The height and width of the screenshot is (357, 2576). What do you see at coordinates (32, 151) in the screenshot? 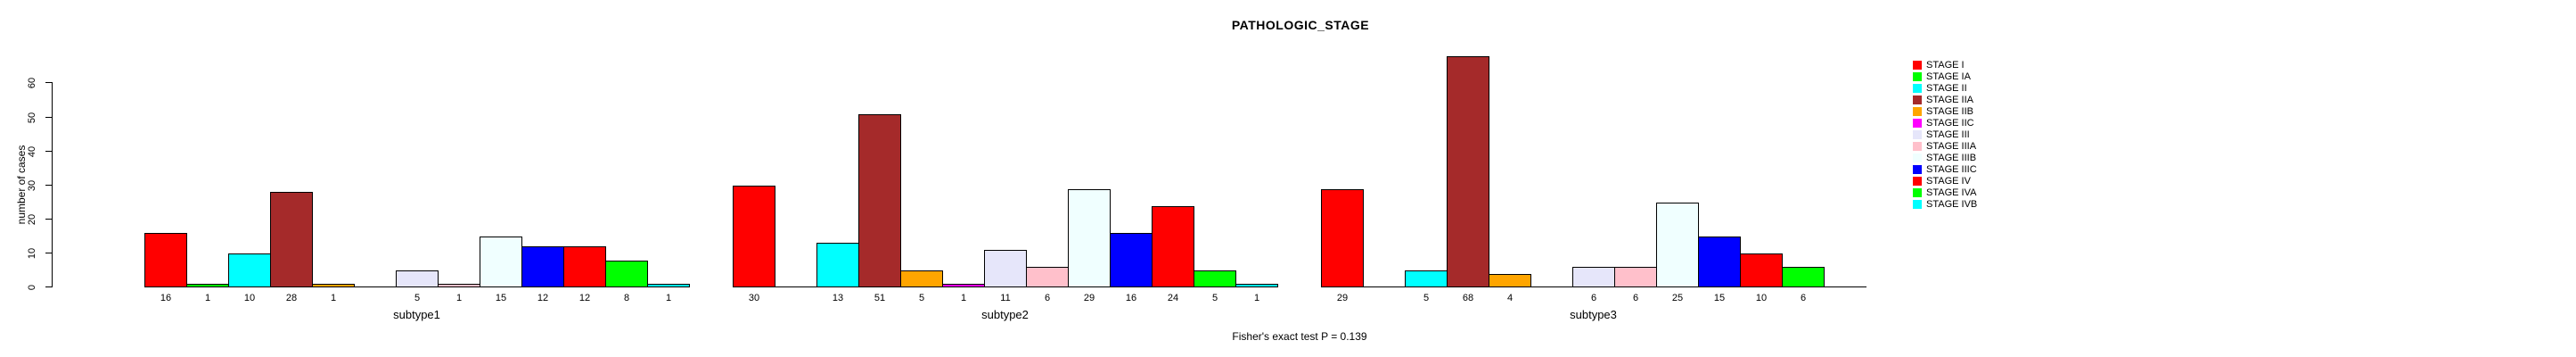
I see `y-tick-label: 40` at bounding box center [32, 151].